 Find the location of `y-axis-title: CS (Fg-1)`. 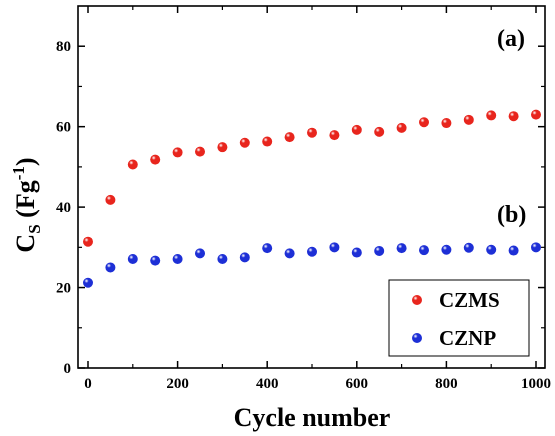

y-axis-title: CS (Fg-1) is located at coordinates (26, 204).